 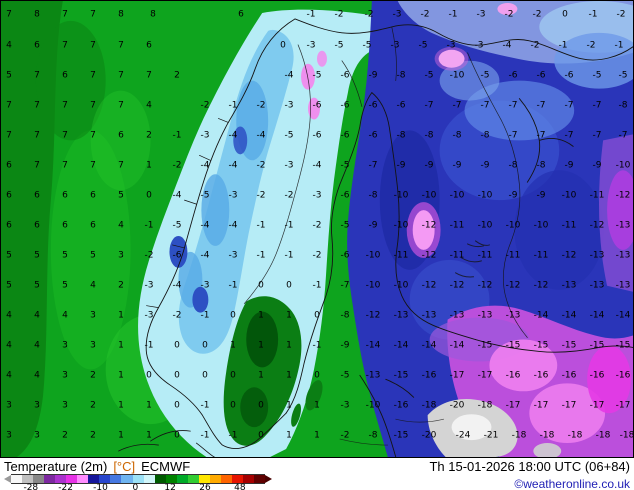 What do you see at coordinates (90, 250) in the screenshot?
I see `green-patch` at bounding box center [90, 250].